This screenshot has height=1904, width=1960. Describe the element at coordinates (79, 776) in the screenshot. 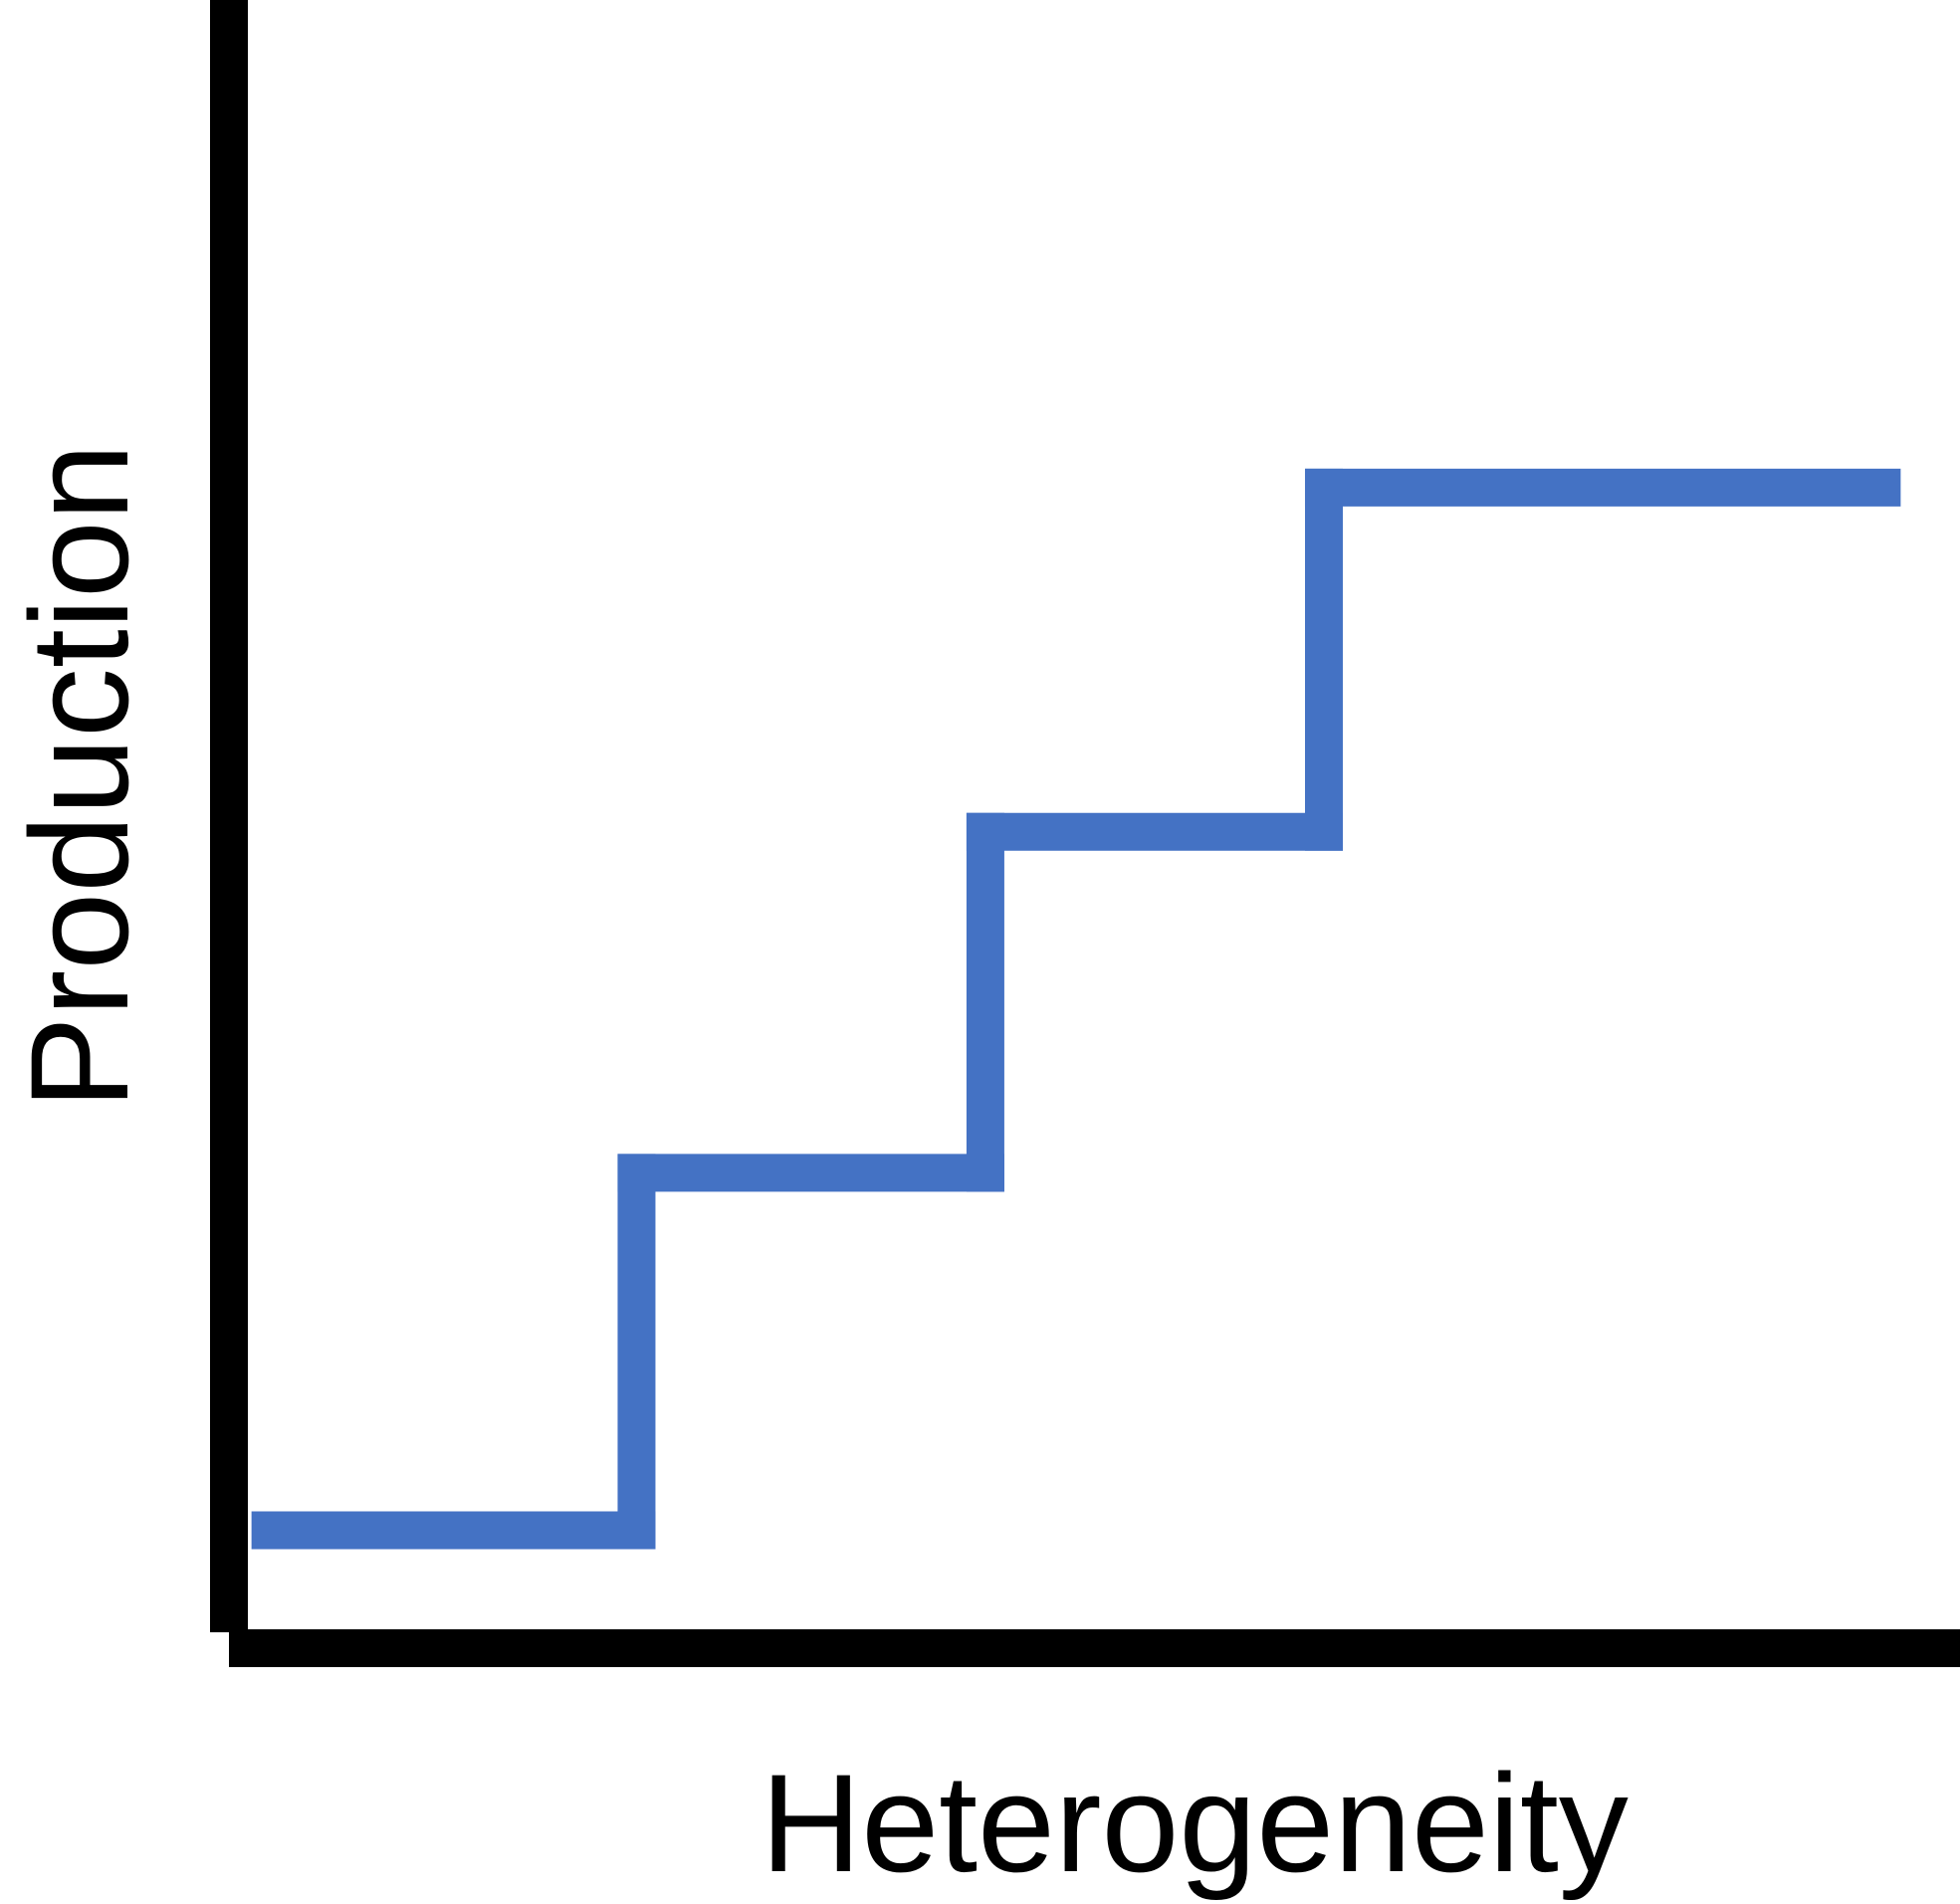

I see `y-axis-label: Production` at that location.